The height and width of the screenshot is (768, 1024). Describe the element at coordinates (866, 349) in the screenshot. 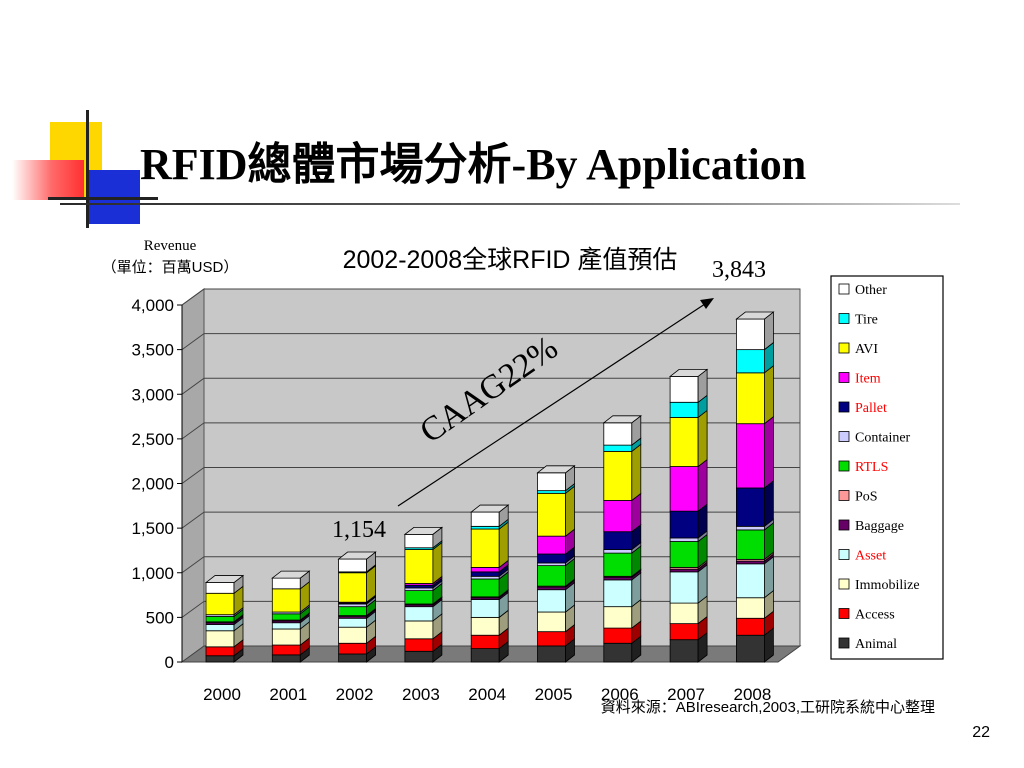

I see `legend-label: AVI` at that location.